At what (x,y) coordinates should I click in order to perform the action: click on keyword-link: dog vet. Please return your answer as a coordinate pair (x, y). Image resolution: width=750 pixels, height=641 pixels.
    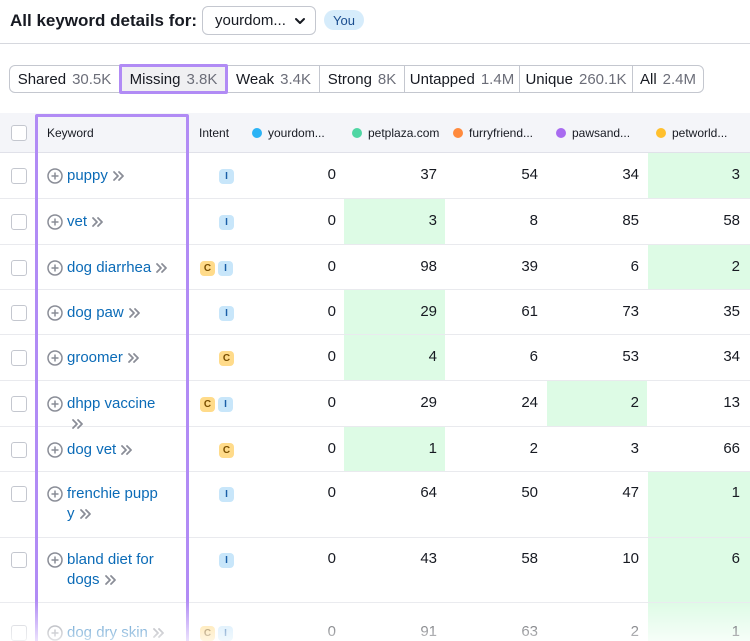
    Looking at the image, I should click on (119, 450).